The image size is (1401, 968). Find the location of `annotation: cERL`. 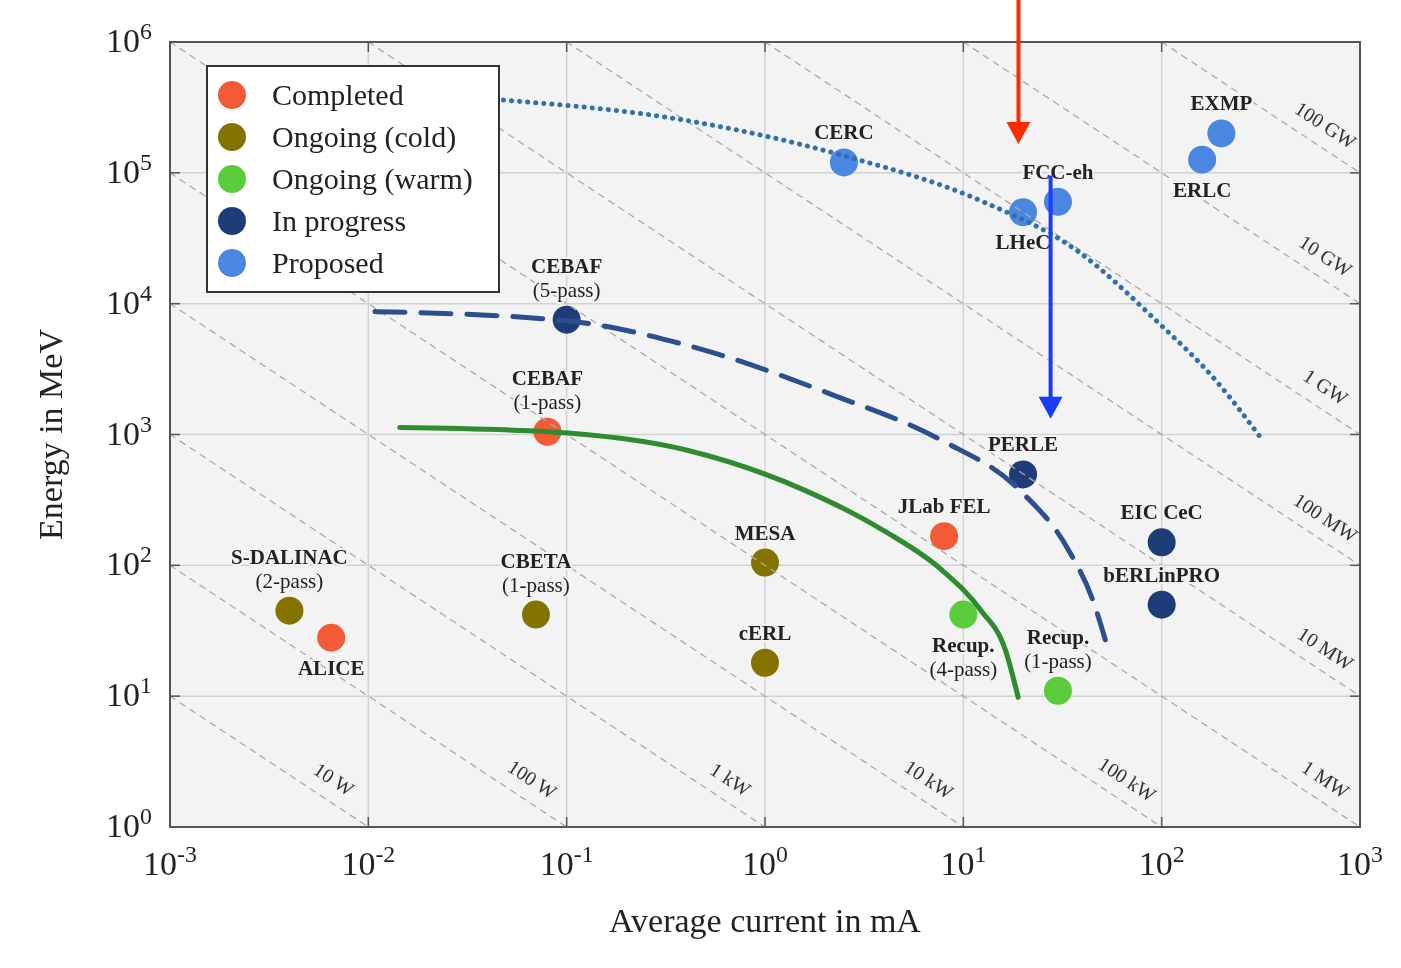

annotation: cERL is located at coordinates (765, 632).